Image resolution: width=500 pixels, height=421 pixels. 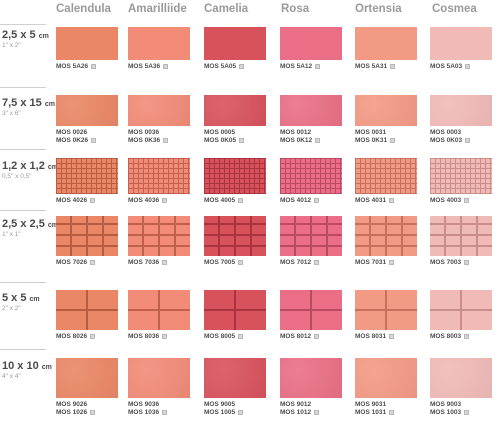 I want to click on product-code: MOS 4005, so click(x=224, y=201).